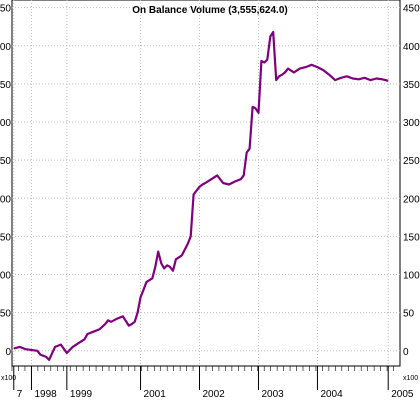 The image size is (420, 400). I want to click on multiplier-label-left: x100, so click(8, 378).